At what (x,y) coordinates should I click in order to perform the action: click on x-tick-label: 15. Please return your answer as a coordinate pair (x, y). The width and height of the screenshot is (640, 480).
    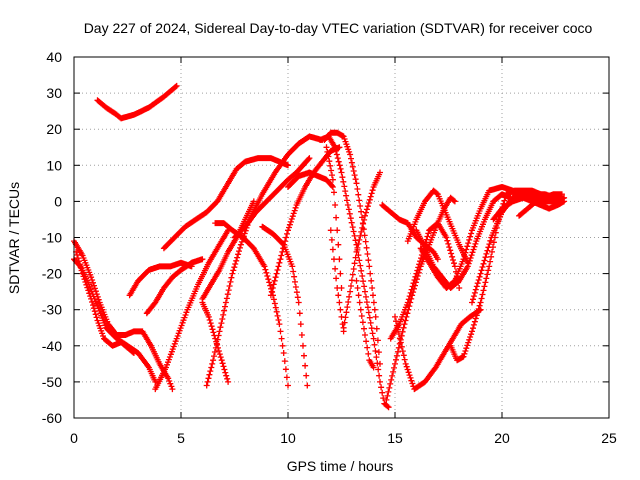
    Looking at the image, I should click on (395, 438).